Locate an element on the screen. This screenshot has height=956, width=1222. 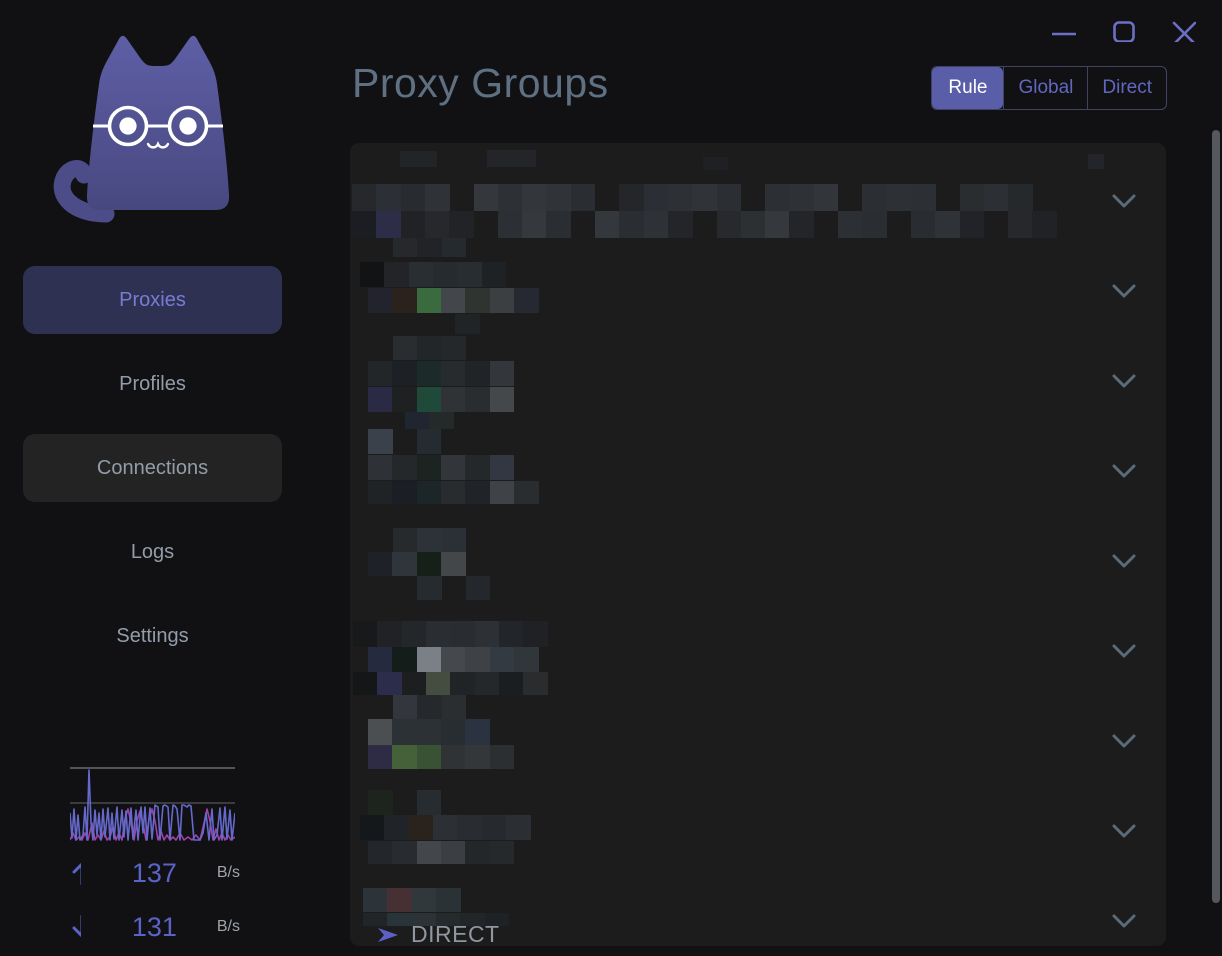
cat-logo-icon is located at coordinates (141, 129).